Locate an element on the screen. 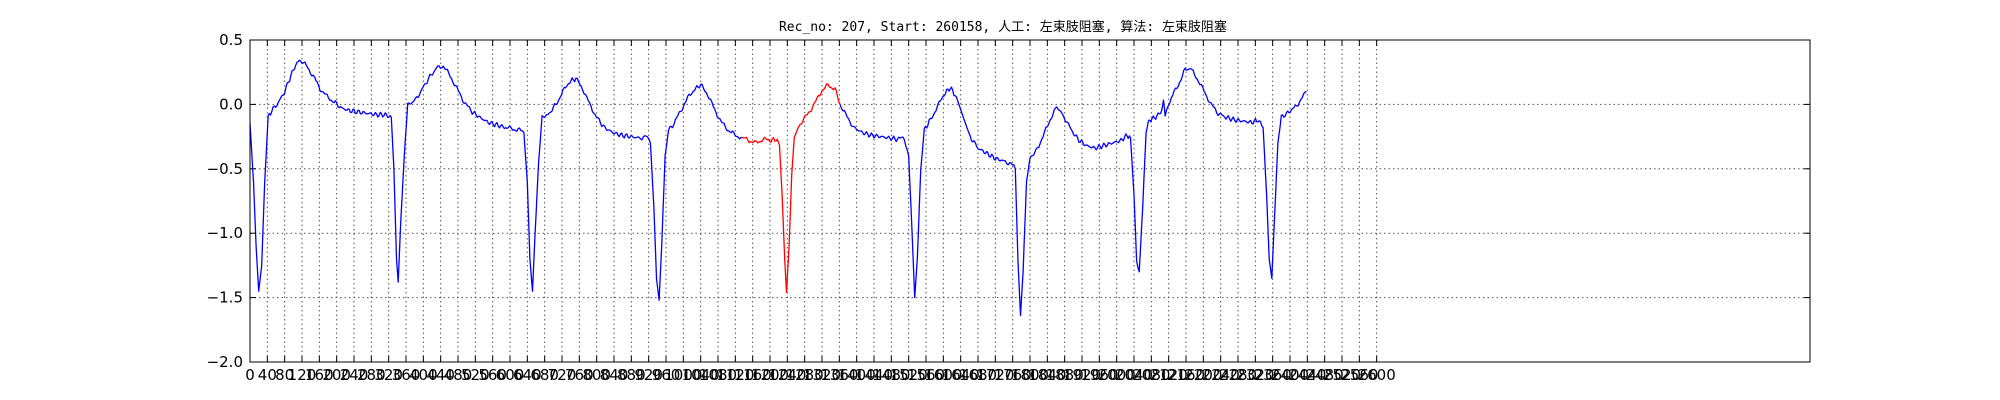  x-tick-label-6: 240 is located at coordinates (354, 375).